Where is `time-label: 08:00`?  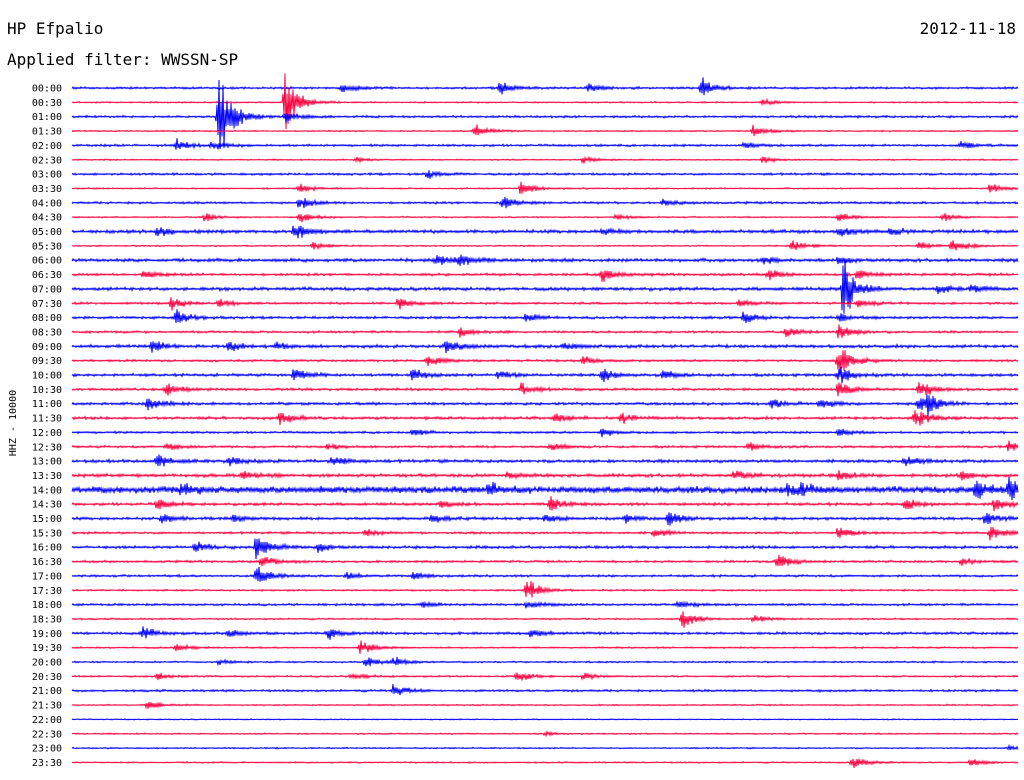 time-label: 08:00 is located at coordinates (47, 318).